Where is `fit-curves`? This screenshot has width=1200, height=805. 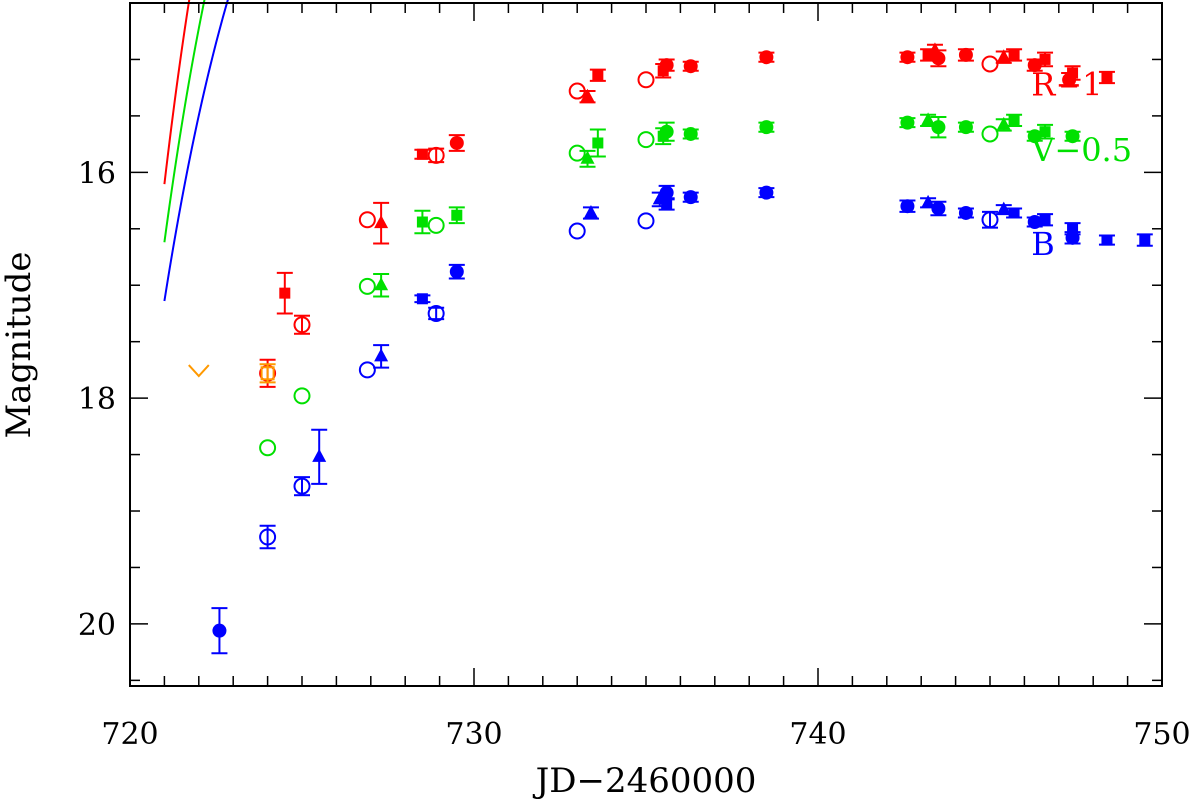 fit-curves is located at coordinates (196, 151).